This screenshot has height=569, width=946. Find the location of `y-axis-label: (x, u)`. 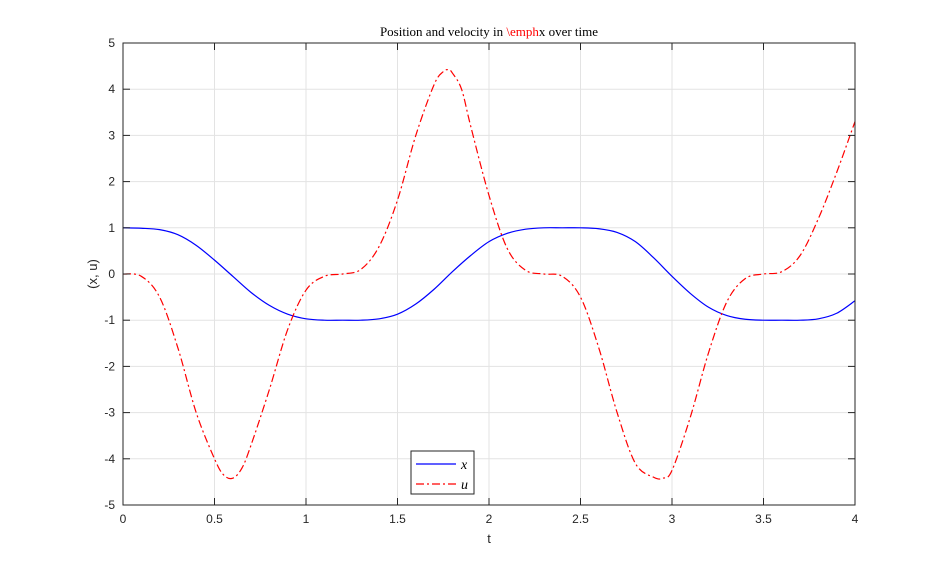

y-axis-label: (x, u) is located at coordinates (92, 274).